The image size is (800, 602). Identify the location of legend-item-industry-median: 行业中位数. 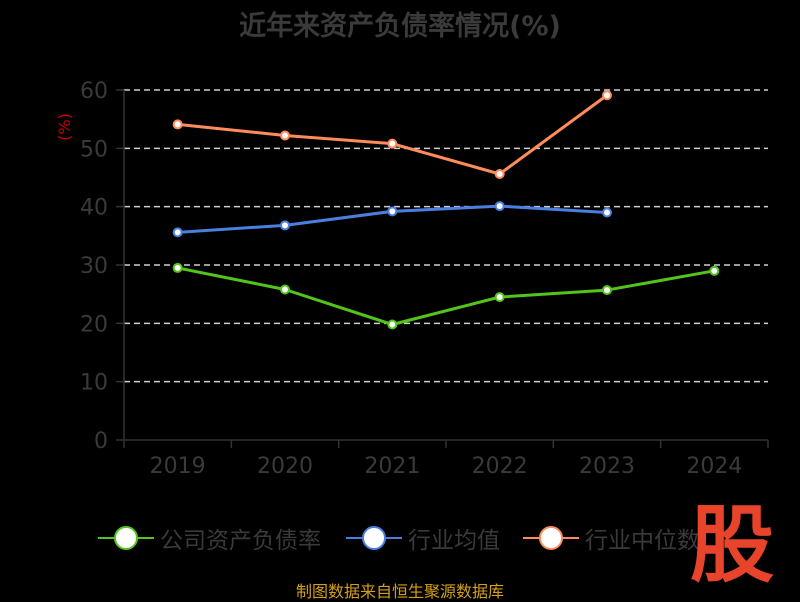
(611, 538).